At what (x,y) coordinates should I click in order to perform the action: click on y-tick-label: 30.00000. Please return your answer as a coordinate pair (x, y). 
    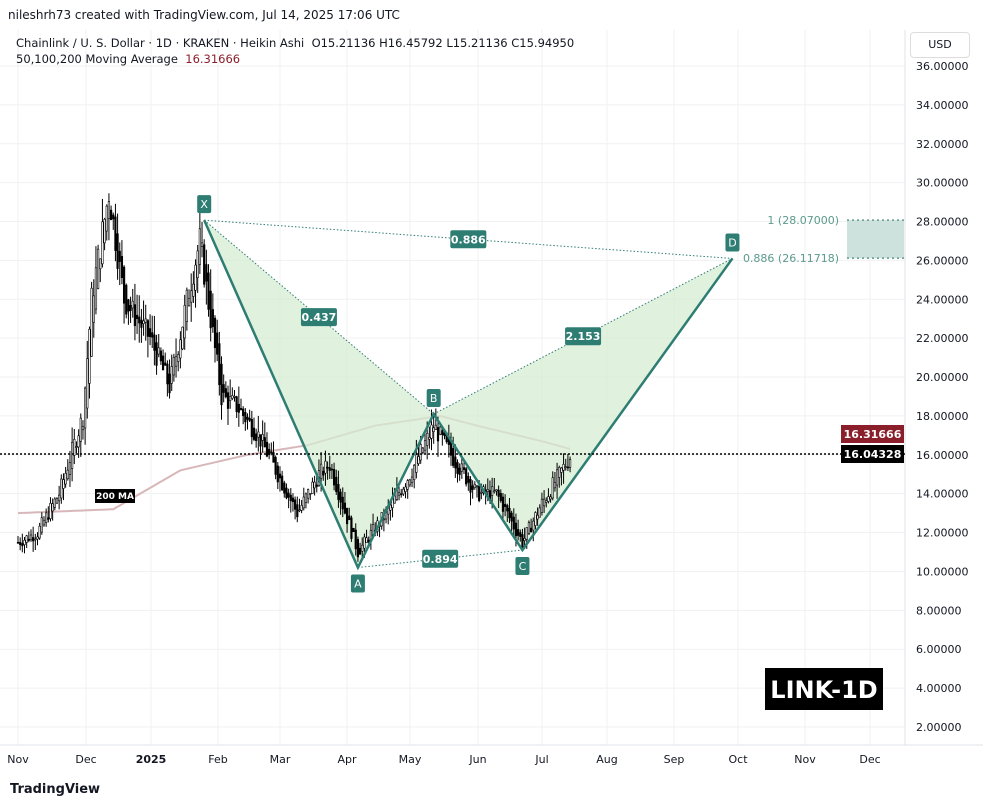
    Looking at the image, I should click on (942, 183).